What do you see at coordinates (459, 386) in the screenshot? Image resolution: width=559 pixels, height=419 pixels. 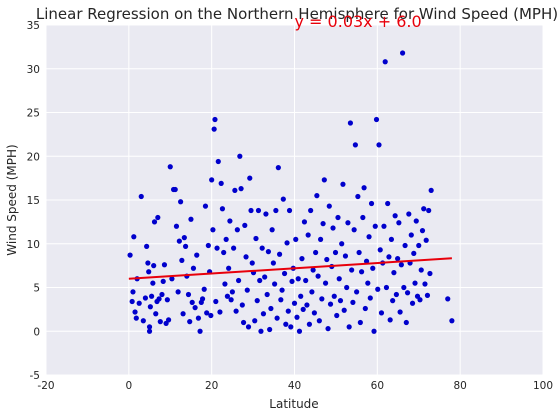 I see `x-tick-label: 80` at bounding box center [459, 386].